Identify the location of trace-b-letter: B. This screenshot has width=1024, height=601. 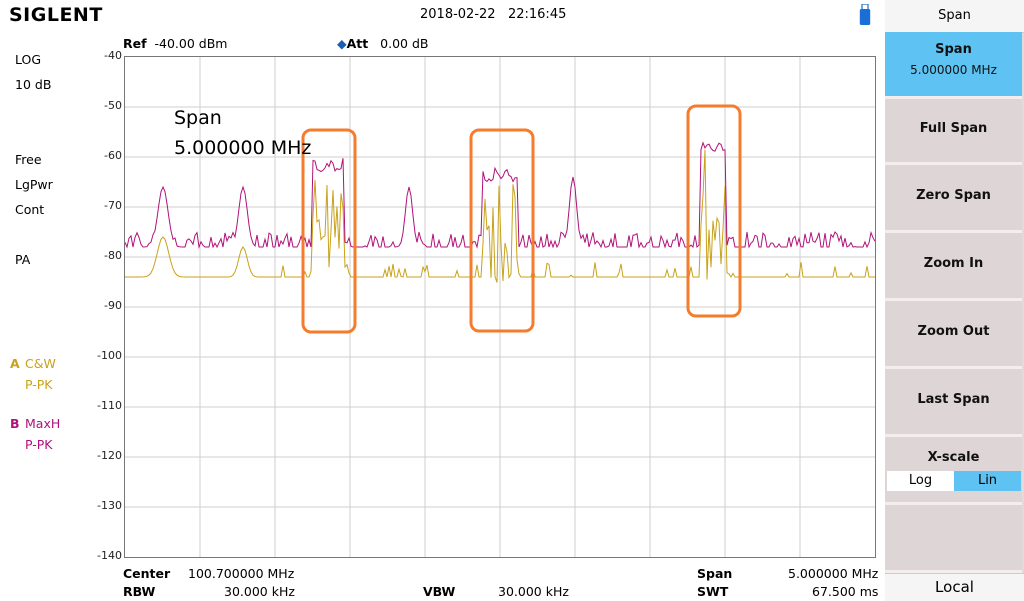
(15, 423).